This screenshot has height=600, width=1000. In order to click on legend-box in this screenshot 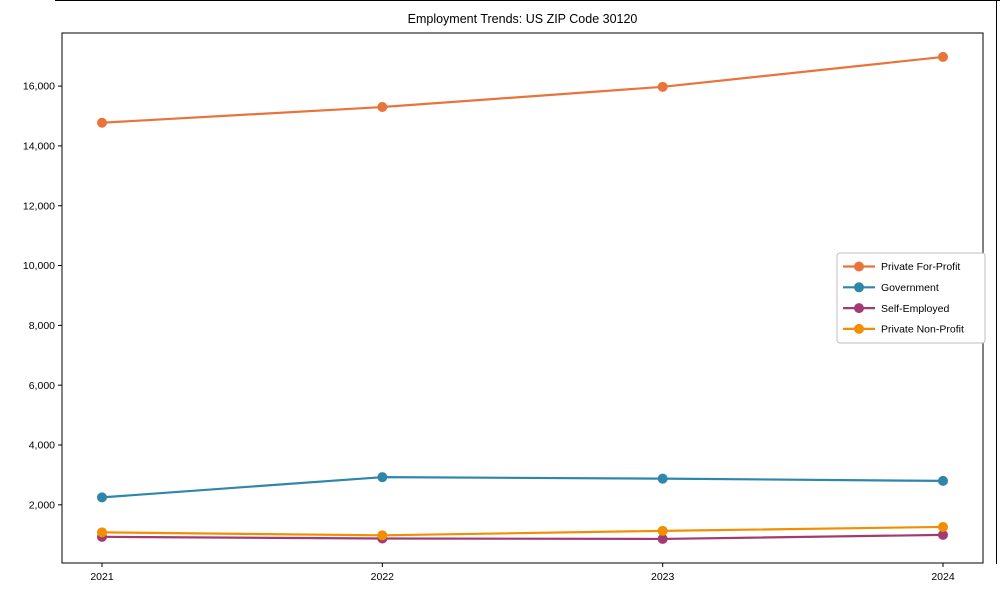, I will do `click(911, 298)`.